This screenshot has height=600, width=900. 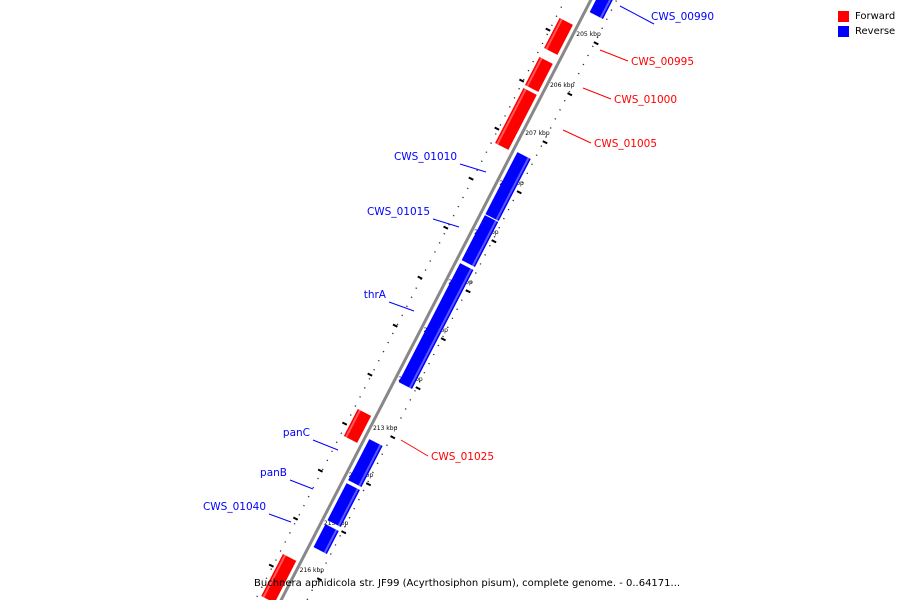 What do you see at coordinates (682, 17) in the screenshot?
I see `gene-label: CWS_00990` at bounding box center [682, 17].